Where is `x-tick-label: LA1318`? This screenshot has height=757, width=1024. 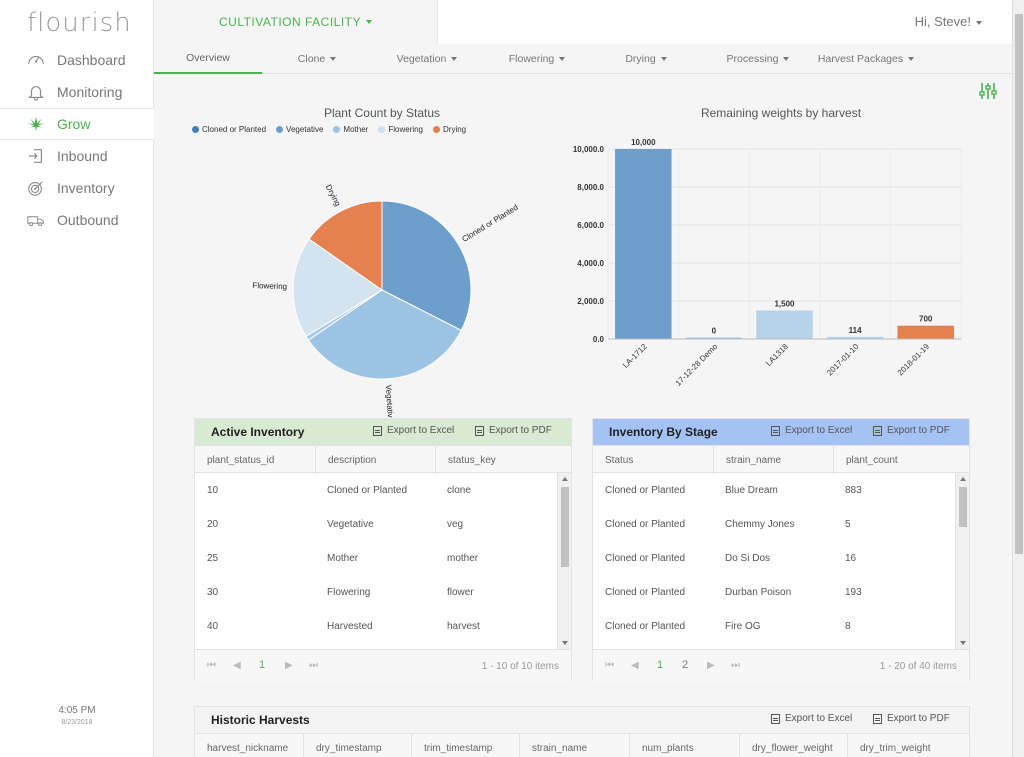 x-tick-label: LA1318 is located at coordinates (777, 355).